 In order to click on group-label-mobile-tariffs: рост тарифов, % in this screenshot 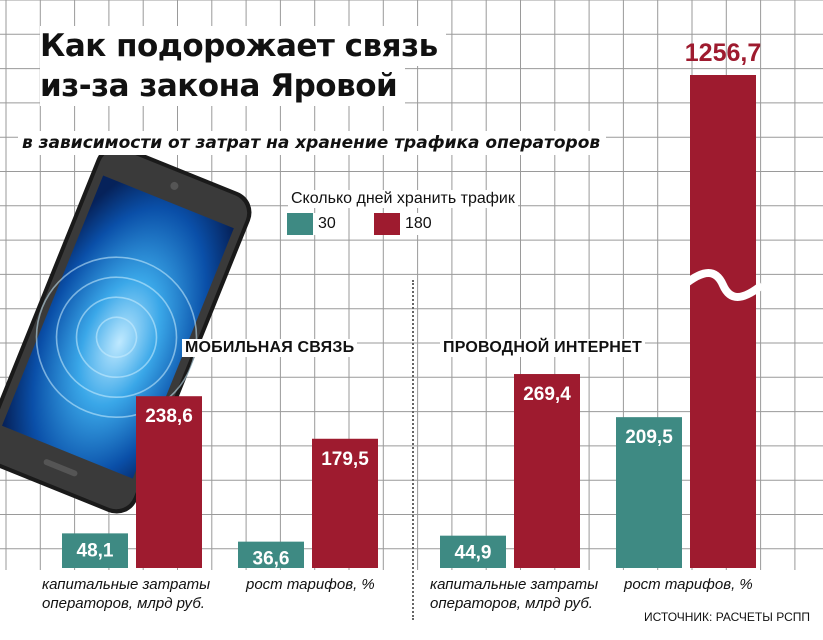, I will do `click(310, 584)`.